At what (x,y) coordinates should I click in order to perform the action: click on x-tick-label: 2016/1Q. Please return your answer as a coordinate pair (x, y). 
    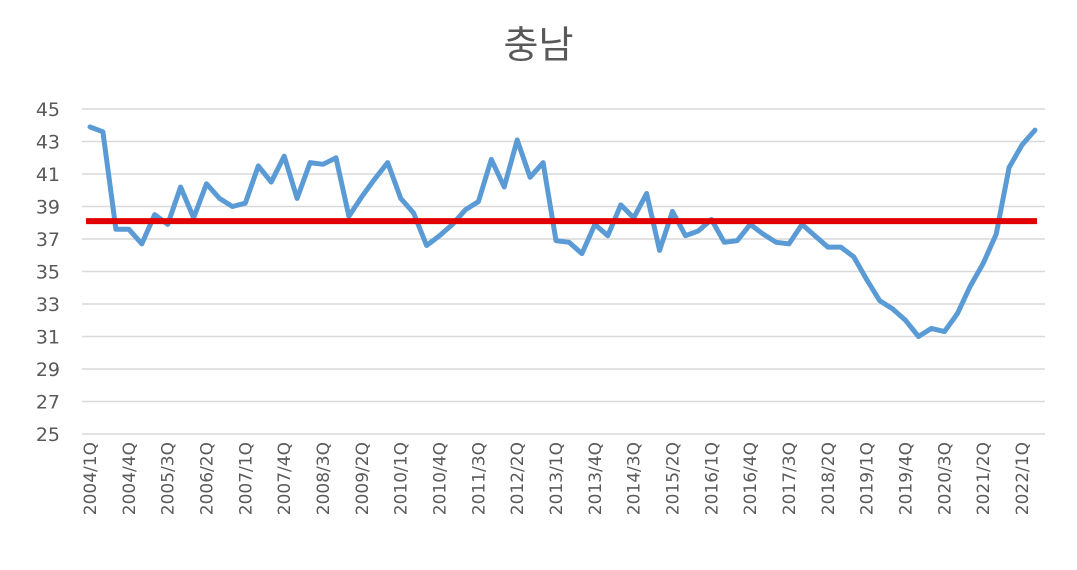
    Looking at the image, I should click on (712, 478).